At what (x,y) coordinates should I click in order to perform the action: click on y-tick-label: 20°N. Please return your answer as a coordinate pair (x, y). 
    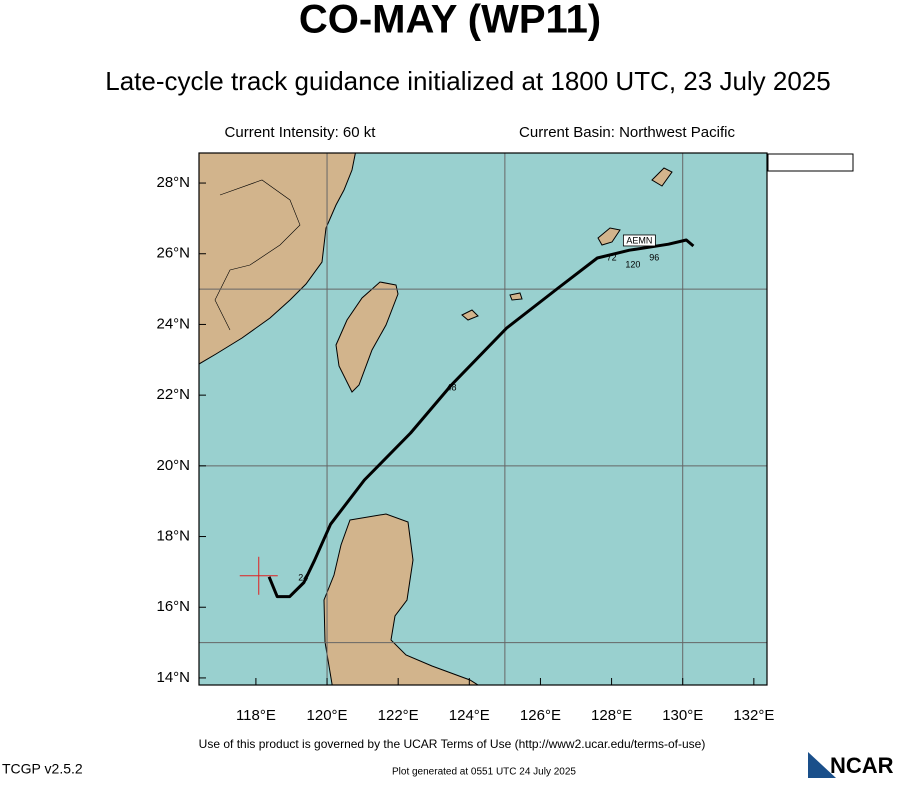
    Looking at the image, I should click on (173, 465).